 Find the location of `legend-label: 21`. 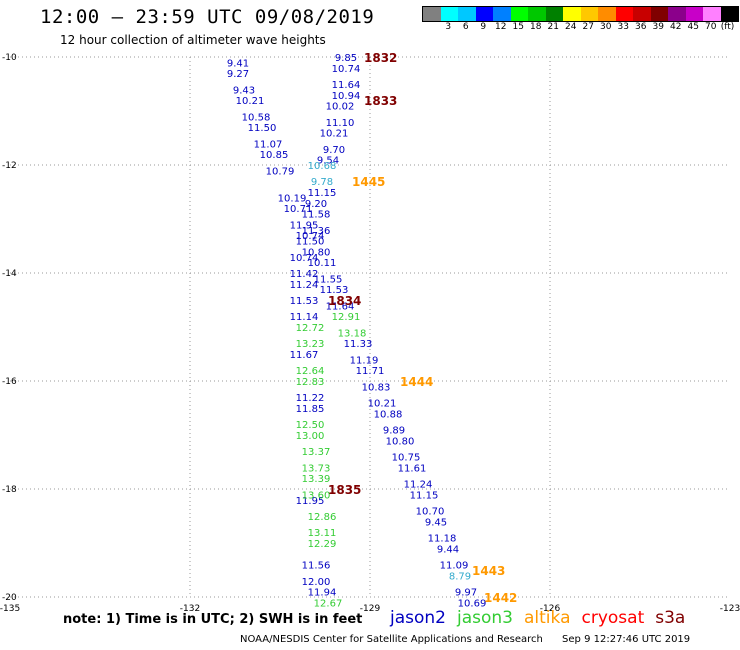

legend-label: 21 is located at coordinates (553, 27).